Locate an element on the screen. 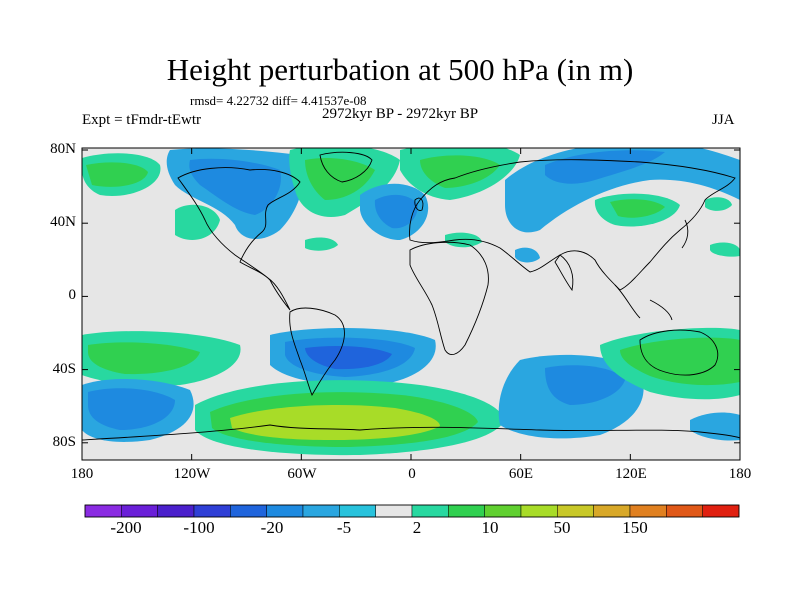 The image size is (800, 600). field-neg-north-america-core is located at coordinates (235, 186).